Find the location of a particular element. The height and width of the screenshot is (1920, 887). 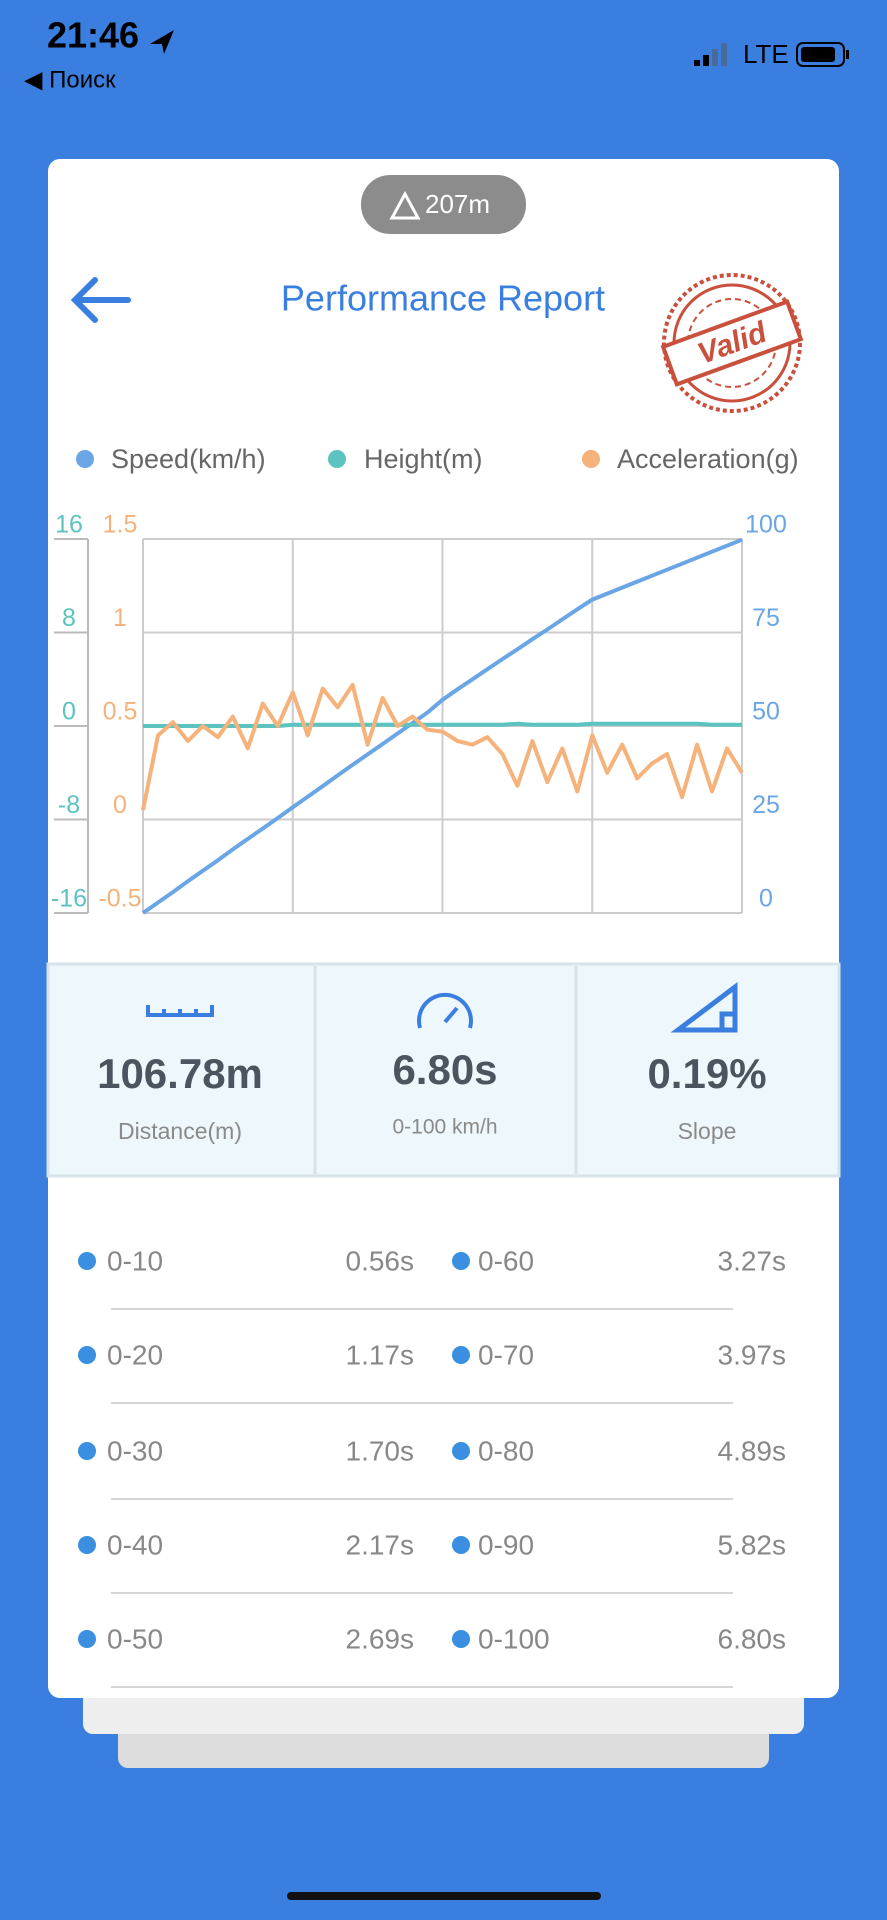

ruler-icon is located at coordinates (180, 1011).